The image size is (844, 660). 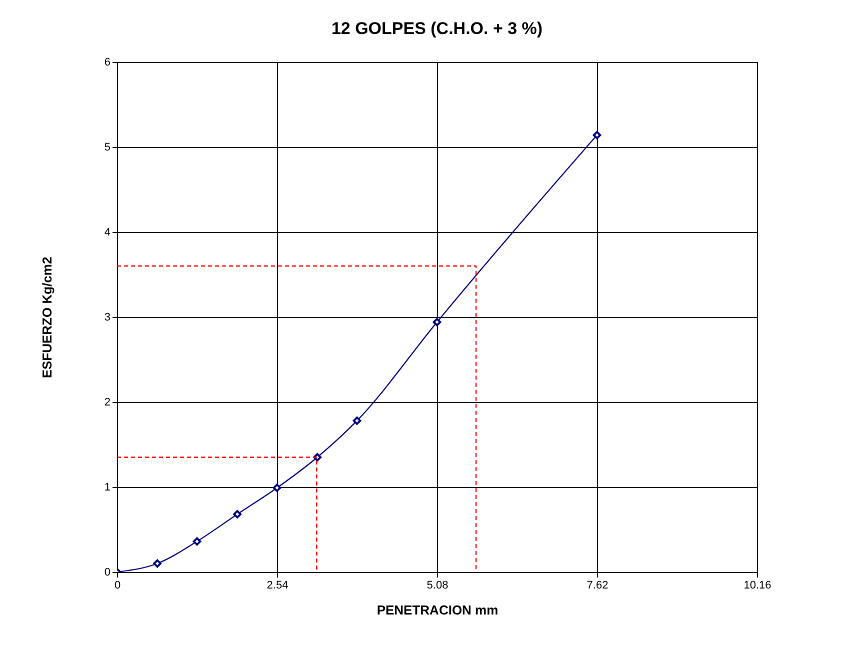 What do you see at coordinates (117, 586) in the screenshot?
I see `x-tick-label: 0` at bounding box center [117, 586].